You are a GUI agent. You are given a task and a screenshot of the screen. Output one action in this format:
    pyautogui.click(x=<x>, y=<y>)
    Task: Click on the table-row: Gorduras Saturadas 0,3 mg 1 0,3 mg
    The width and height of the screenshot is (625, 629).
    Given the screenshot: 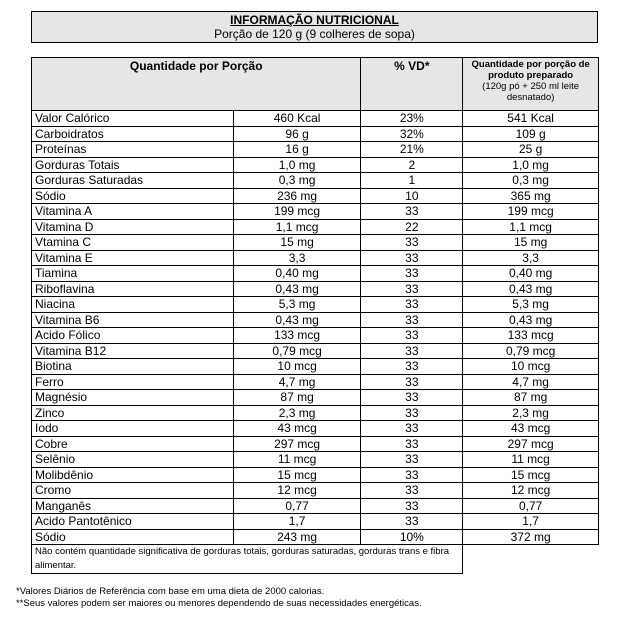 What is the action you would take?
    pyautogui.click(x=315, y=180)
    